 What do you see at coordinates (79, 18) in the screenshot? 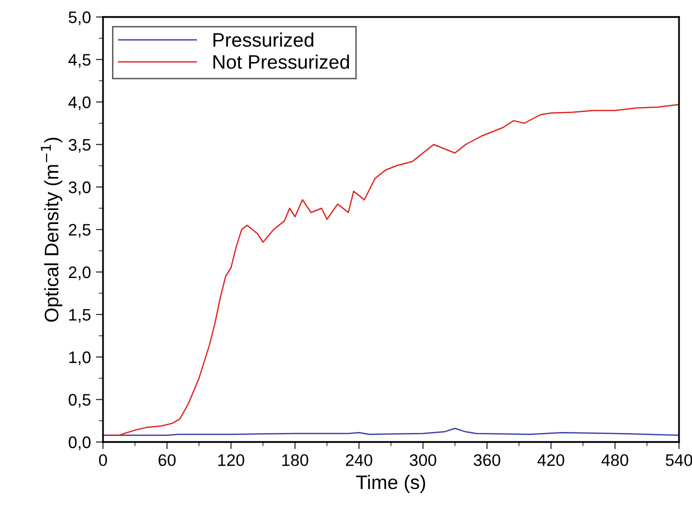
I see `y-tick-label: 5,0` at bounding box center [79, 18].